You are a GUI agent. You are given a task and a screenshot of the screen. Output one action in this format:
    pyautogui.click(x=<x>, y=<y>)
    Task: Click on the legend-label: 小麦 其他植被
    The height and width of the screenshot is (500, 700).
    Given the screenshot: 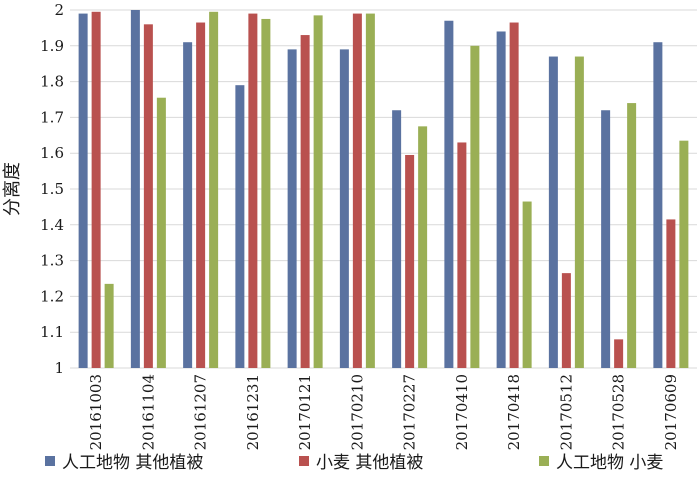 What is the action you would take?
    pyautogui.click(x=369, y=463)
    